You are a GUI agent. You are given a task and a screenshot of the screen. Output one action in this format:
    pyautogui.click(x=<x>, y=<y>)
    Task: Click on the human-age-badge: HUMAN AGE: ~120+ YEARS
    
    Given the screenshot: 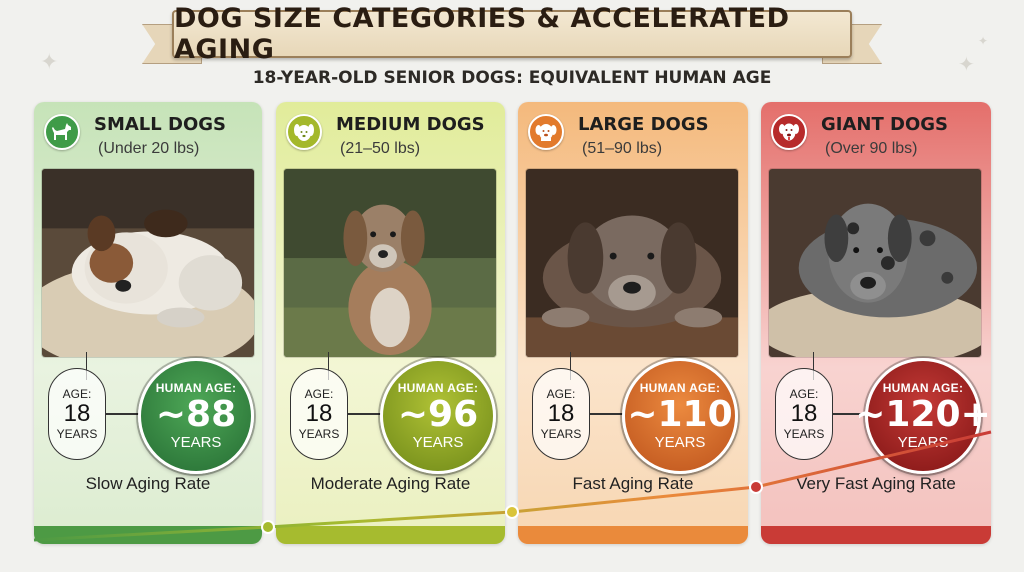 What is the action you would take?
    pyautogui.click(x=923, y=416)
    